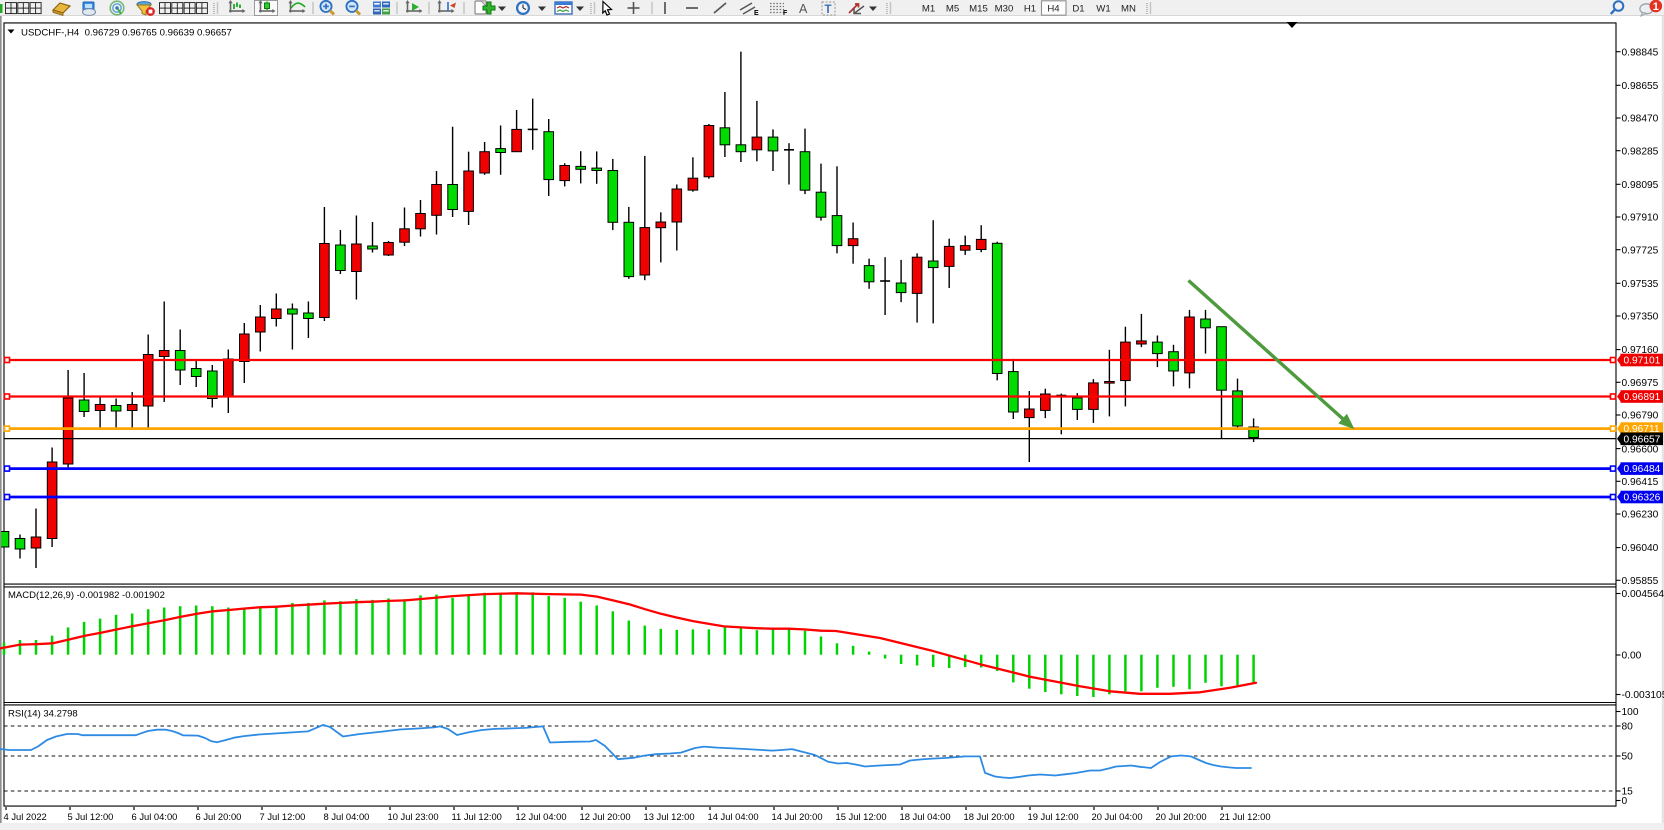  I want to click on svg-text: 0.95855, so click(1640, 581).